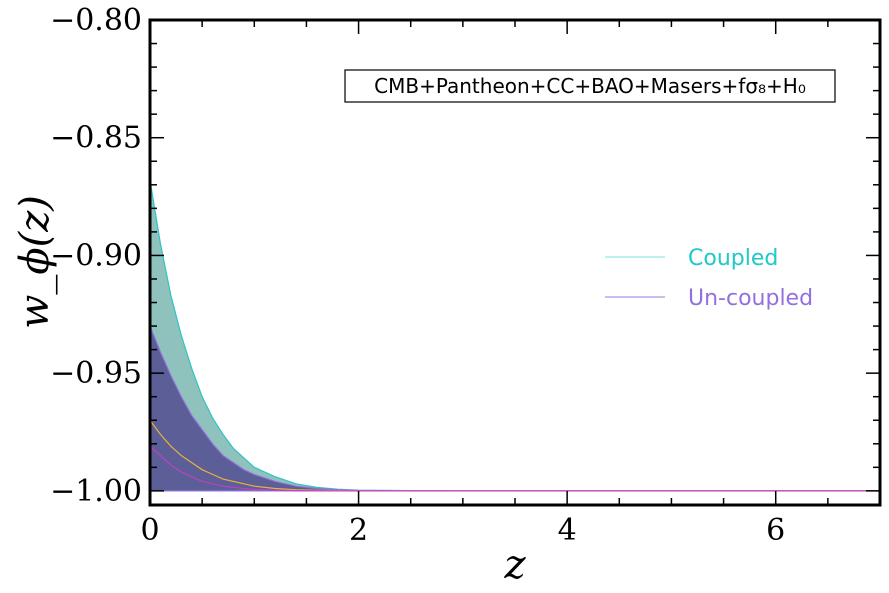 Image resolution: width=889 pixels, height=593 pixels. Describe the element at coordinates (358, 530) in the screenshot. I see `x-tick-label: 2` at that location.